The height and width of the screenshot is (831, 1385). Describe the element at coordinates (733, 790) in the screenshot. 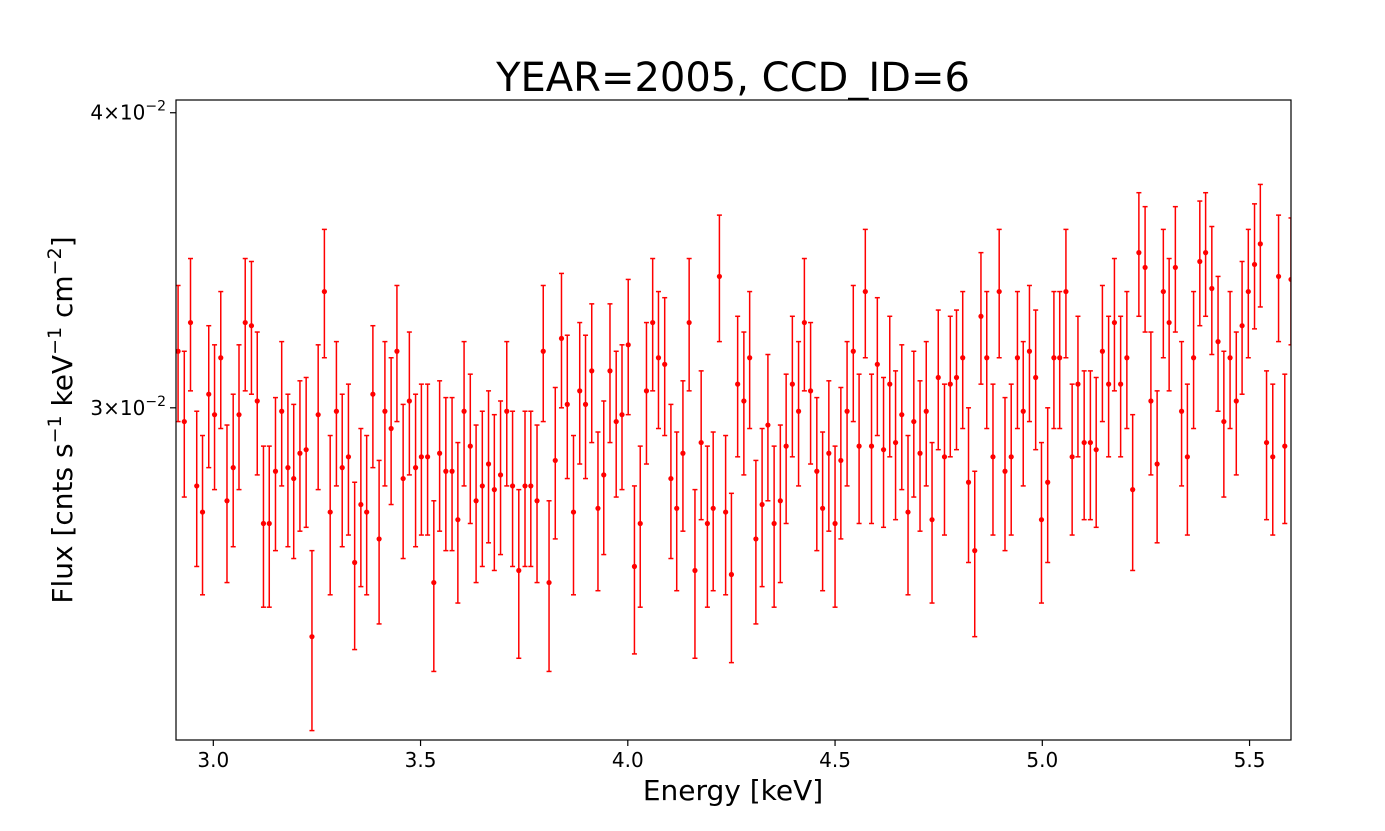

I see `x-axis-label: Energy [keV]` at that location.